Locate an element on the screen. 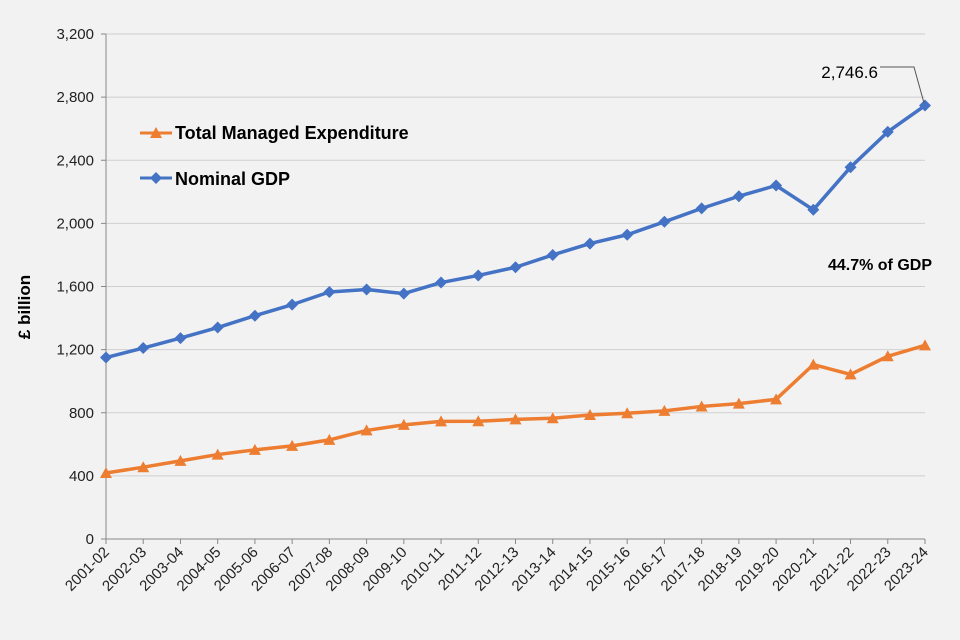  y-axis-tick-labels: 0 400 800 1,200 1,600 2,000 2,400 2,800 3,200 is located at coordinates (75, 287).